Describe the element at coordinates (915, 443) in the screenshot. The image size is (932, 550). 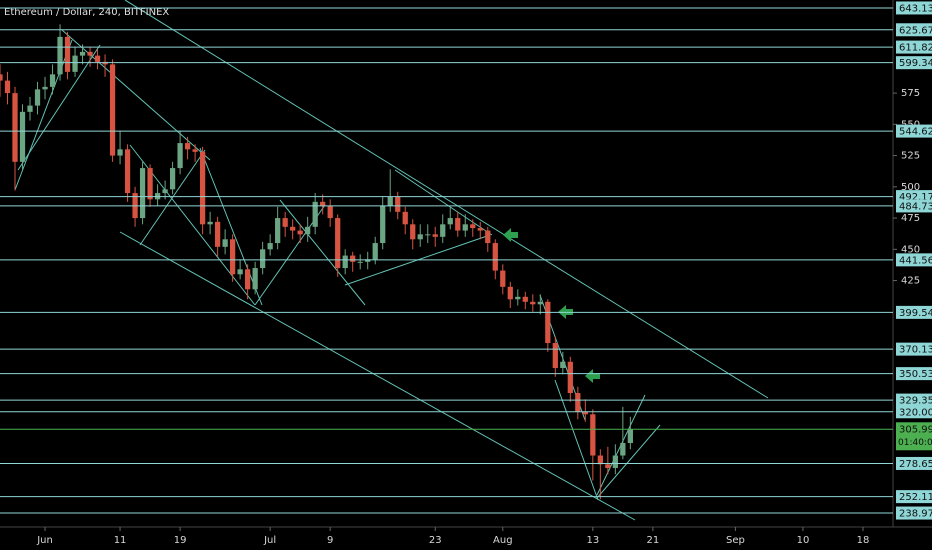
I see `countdown: 01:40:08` at that location.